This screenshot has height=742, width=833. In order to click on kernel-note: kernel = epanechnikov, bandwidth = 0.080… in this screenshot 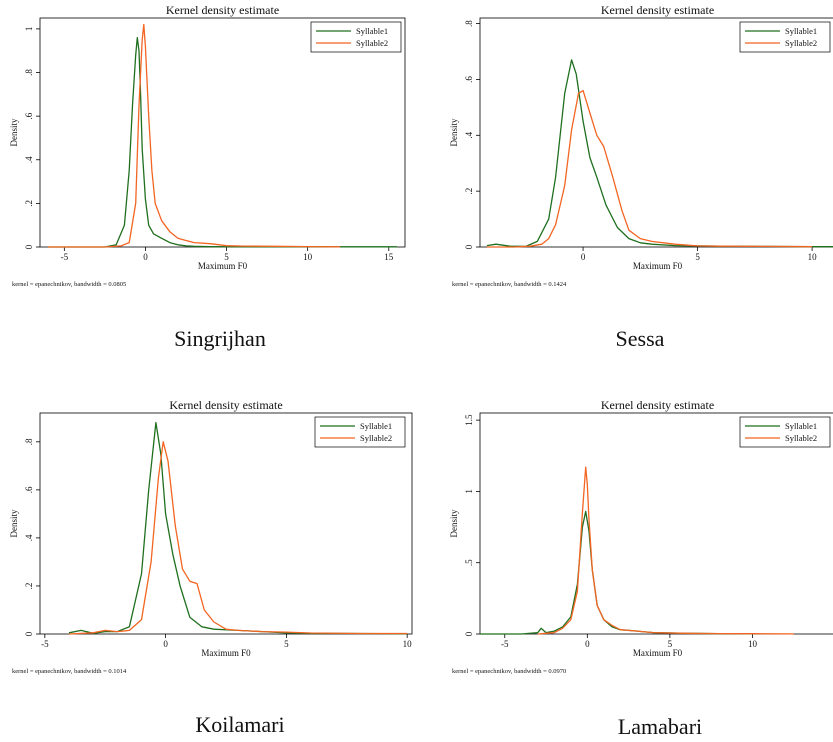, I will do `click(69, 284)`.